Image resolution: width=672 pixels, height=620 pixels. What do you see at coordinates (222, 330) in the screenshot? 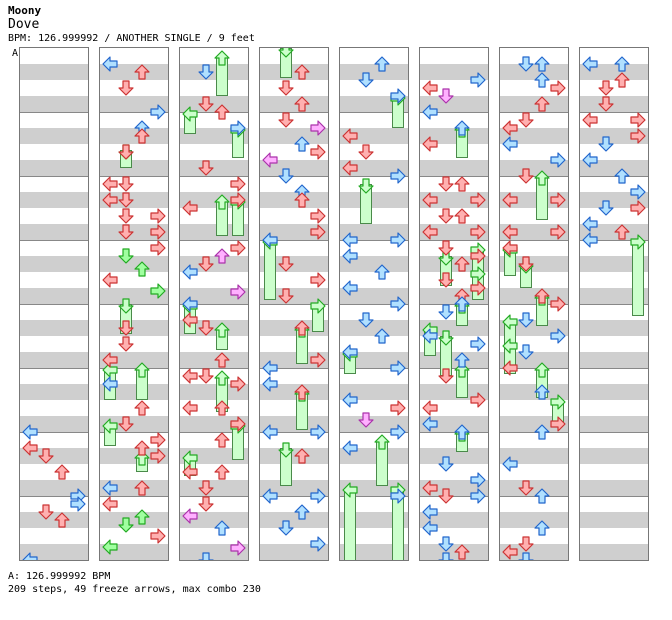
I see `freeze-head-up-arrow` at bounding box center [222, 330].